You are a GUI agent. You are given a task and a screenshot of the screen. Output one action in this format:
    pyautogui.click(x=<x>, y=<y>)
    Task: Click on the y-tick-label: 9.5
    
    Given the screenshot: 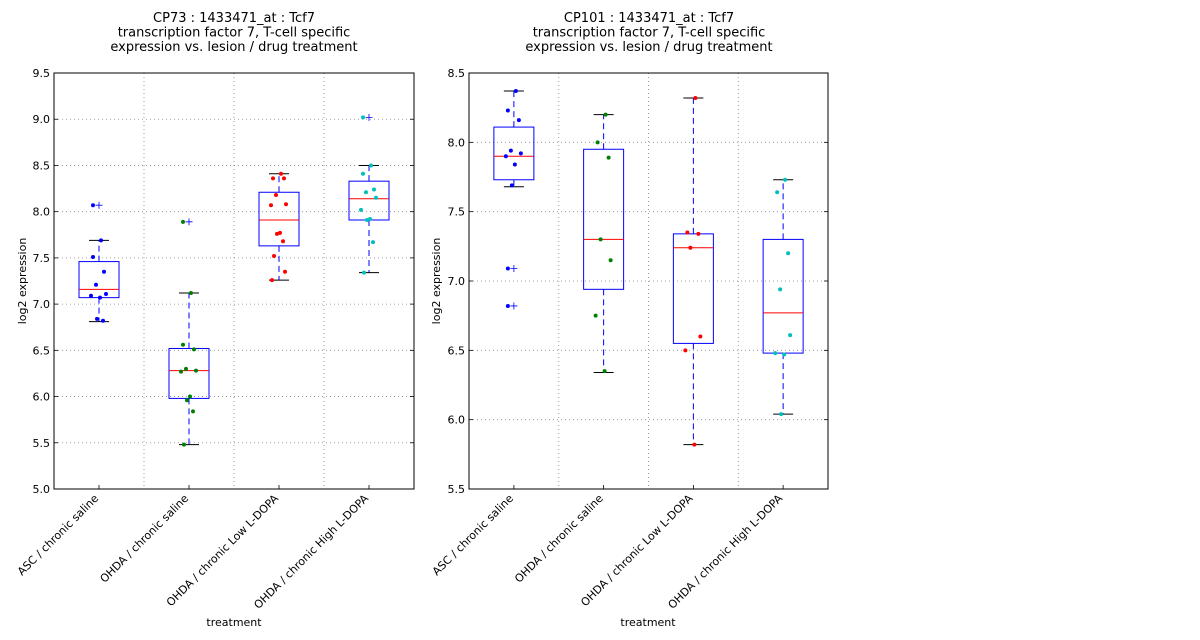 What is the action you would take?
    pyautogui.click(x=42, y=73)
    